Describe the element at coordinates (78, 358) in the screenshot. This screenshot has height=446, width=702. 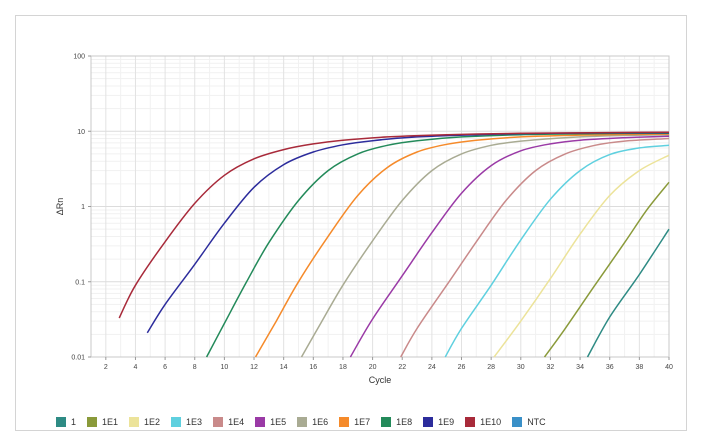
I see `y-tick-label: 0.01` at that location.